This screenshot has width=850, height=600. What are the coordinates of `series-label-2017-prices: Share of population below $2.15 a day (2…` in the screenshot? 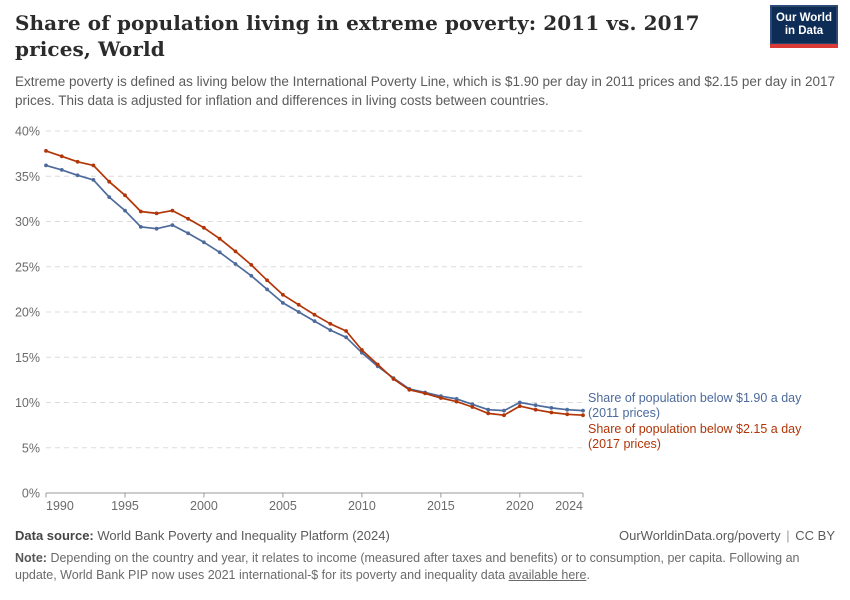 It's located at (713, 436).